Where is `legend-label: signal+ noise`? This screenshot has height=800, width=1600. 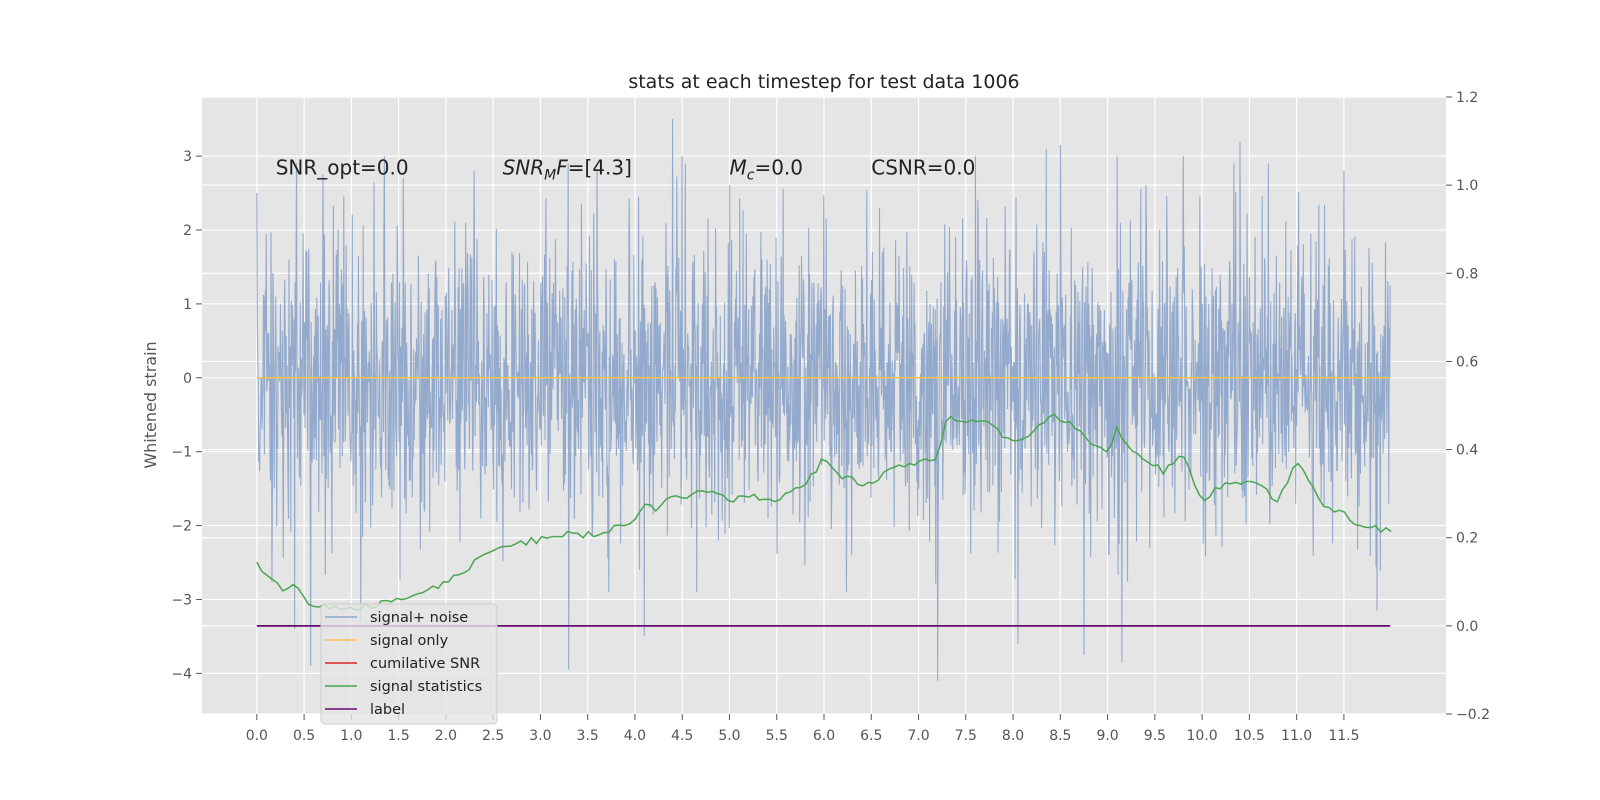 legend-label: signal+ noise is located at coordinates (419, 618).